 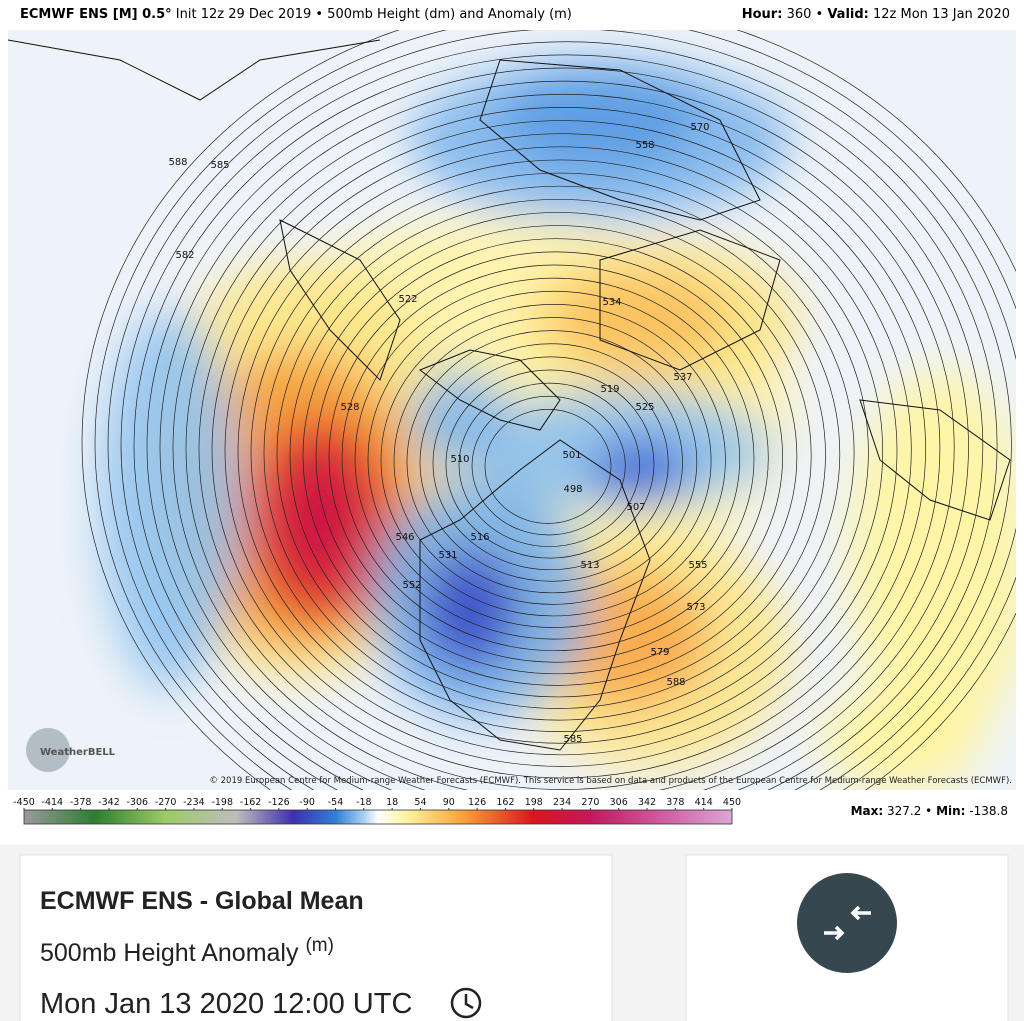 I want to click on colorbar-tick-label: 162, so click(x=505, y=802).